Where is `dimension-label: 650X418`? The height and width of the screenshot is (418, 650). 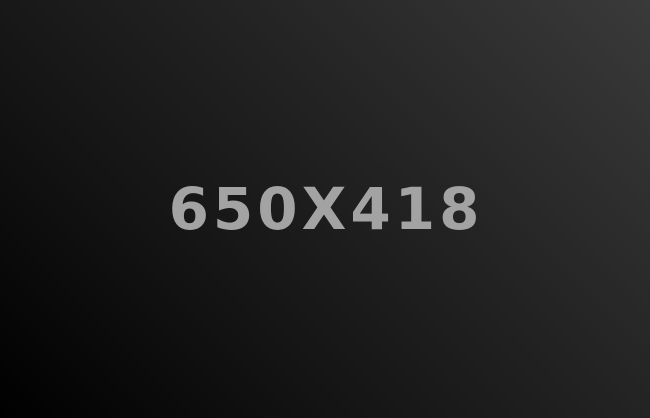 dimension-label: 650X418 is located at coordinates (326, 209).